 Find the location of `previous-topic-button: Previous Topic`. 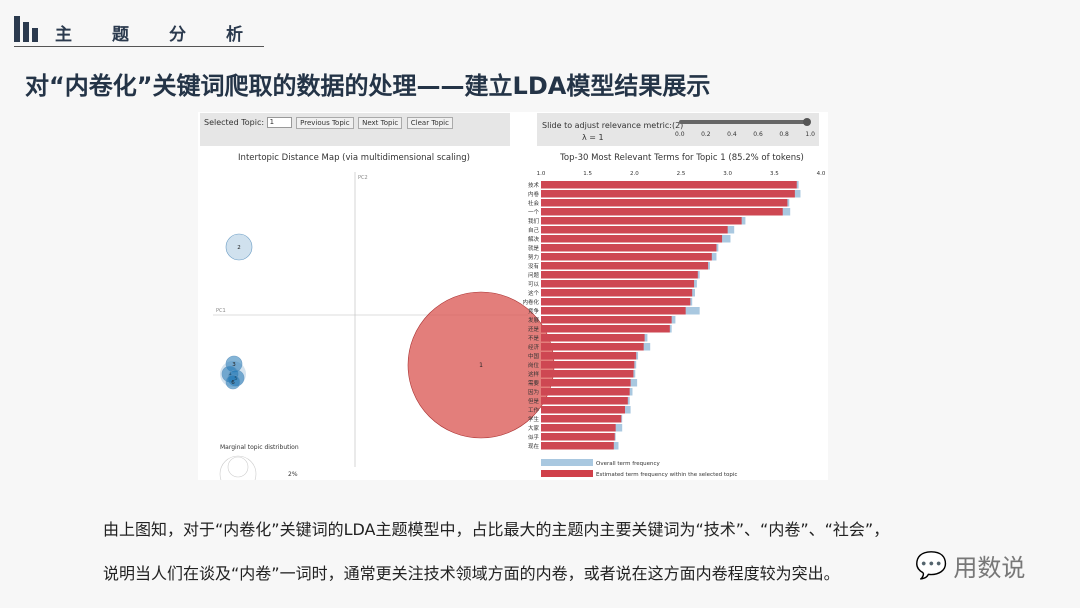

previous-topic-button: Previous Topic is located at coordinates (325, 123).